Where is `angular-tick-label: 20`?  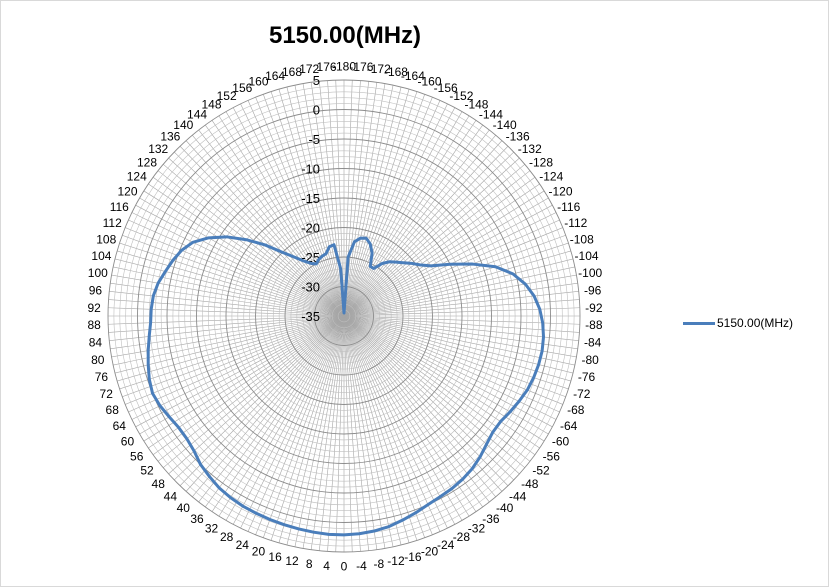
angular-tick-label: 20 is located at coordinates (259, 551).